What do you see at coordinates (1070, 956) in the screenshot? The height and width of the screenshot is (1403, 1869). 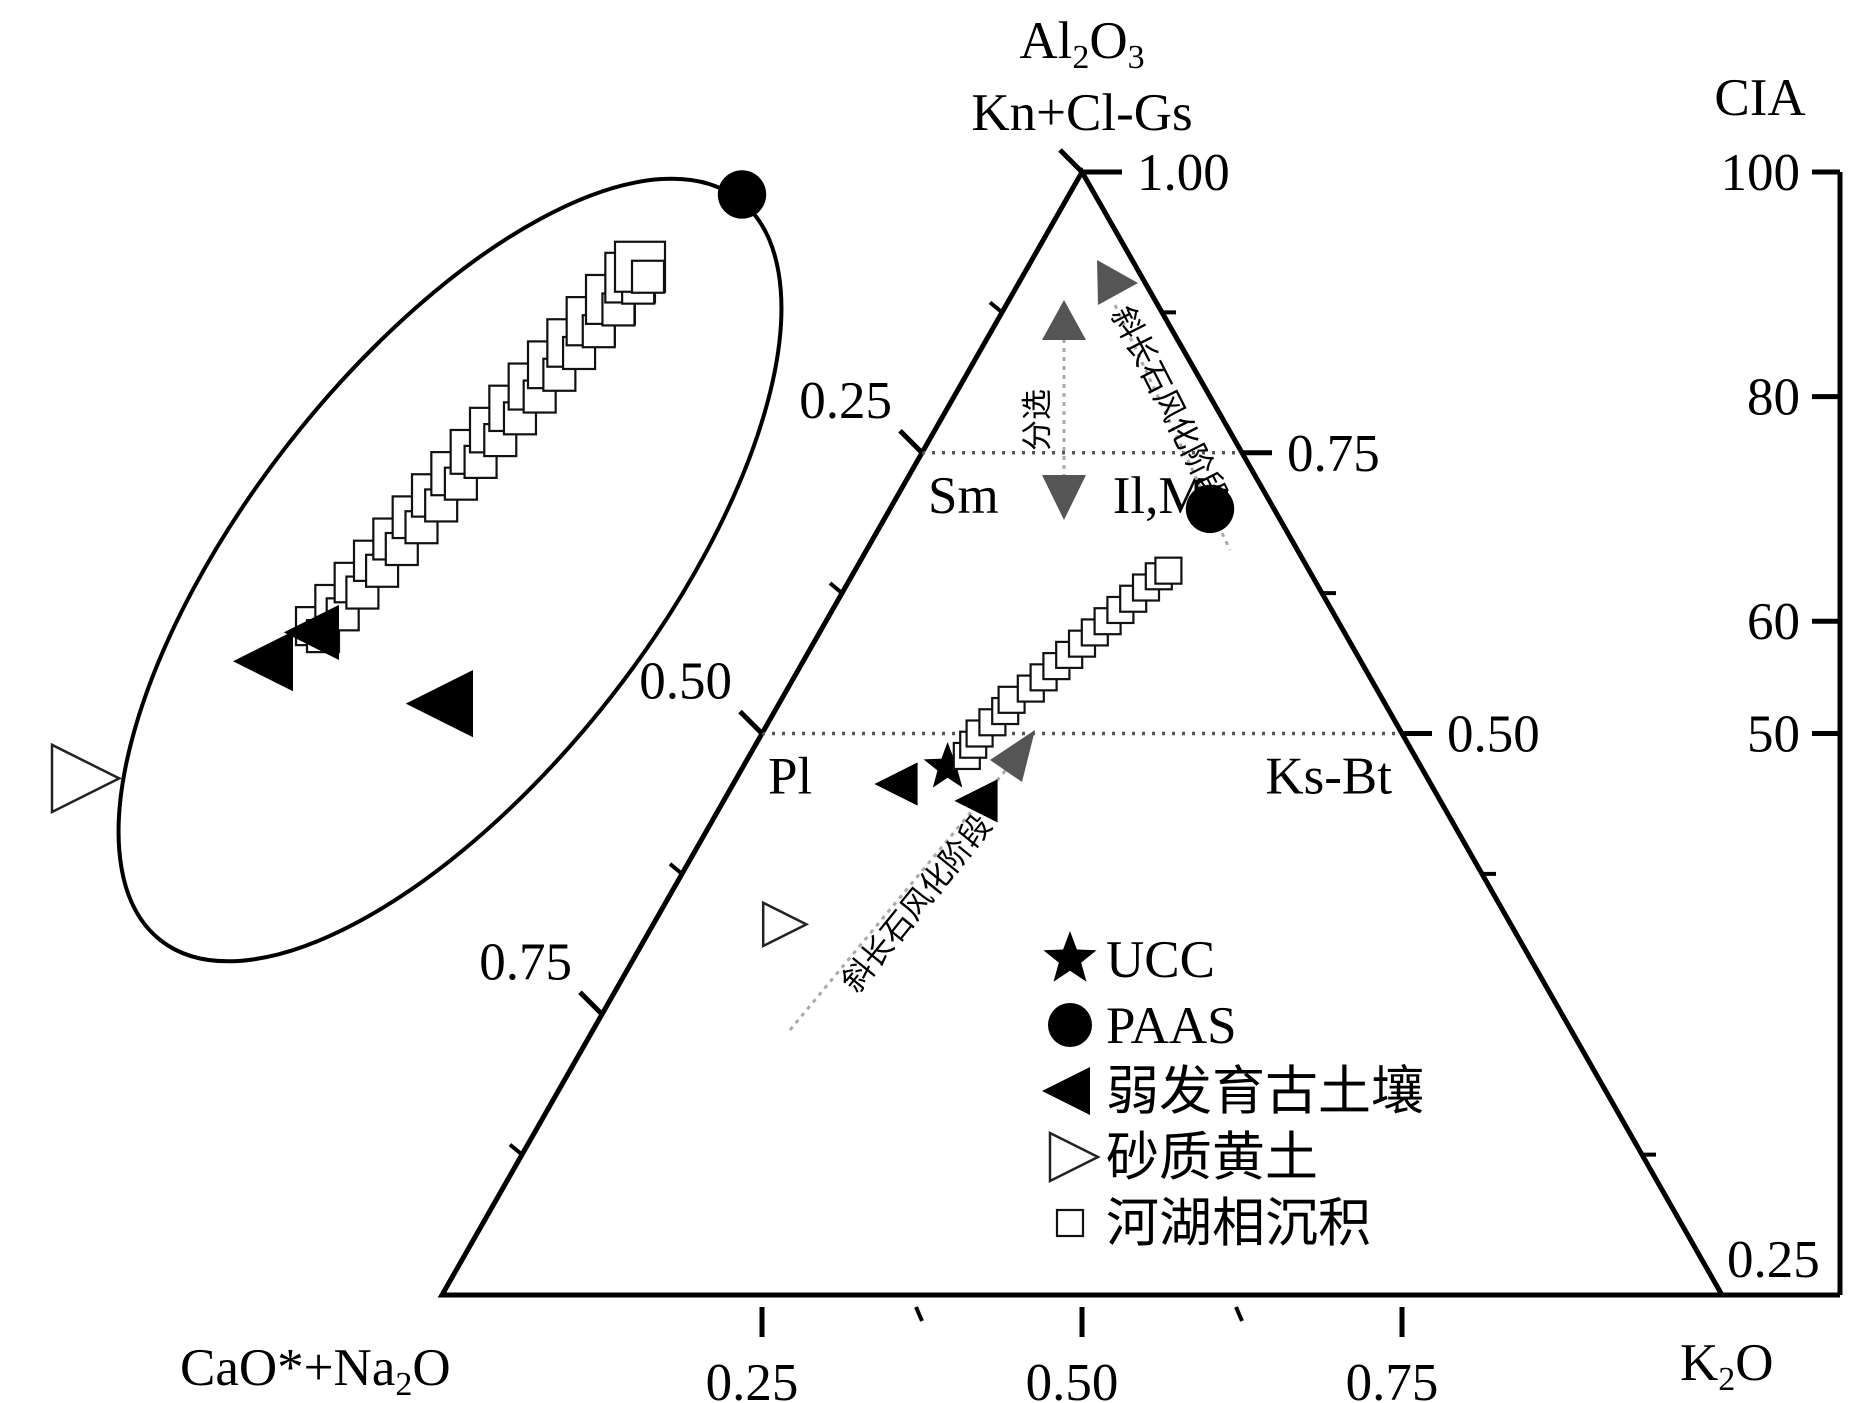 I see `legend-marker-star` at bounding box center [1070, 956].